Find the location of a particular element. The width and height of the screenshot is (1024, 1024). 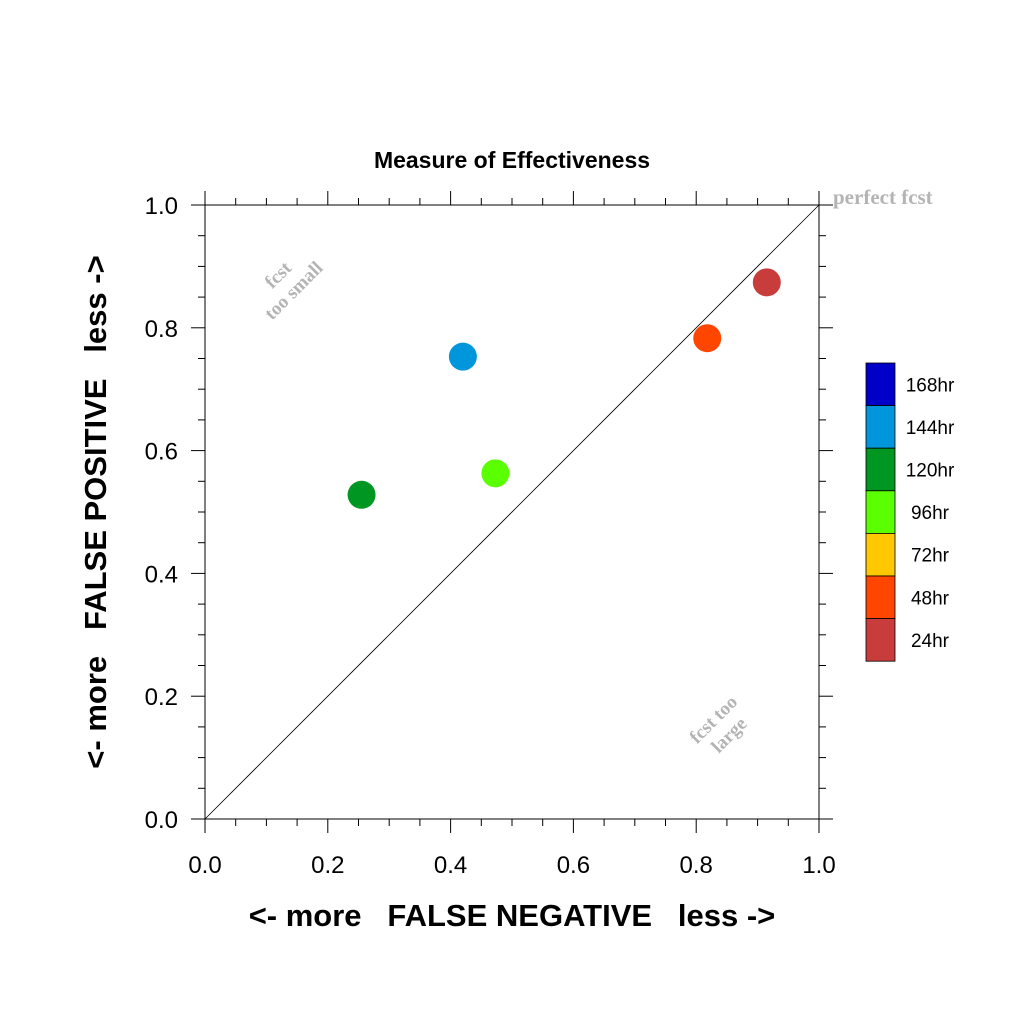

legend-label-168hr: 168hr is located at coordinates (930, 385).